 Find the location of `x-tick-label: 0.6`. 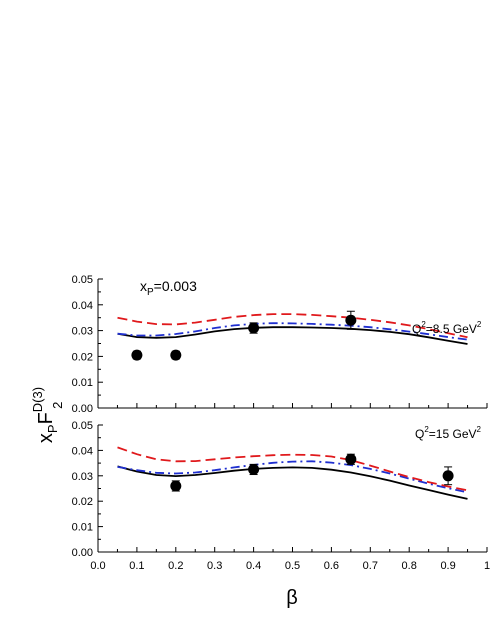

x-tick-label: 0.6 is located at coordinates (331, 566).